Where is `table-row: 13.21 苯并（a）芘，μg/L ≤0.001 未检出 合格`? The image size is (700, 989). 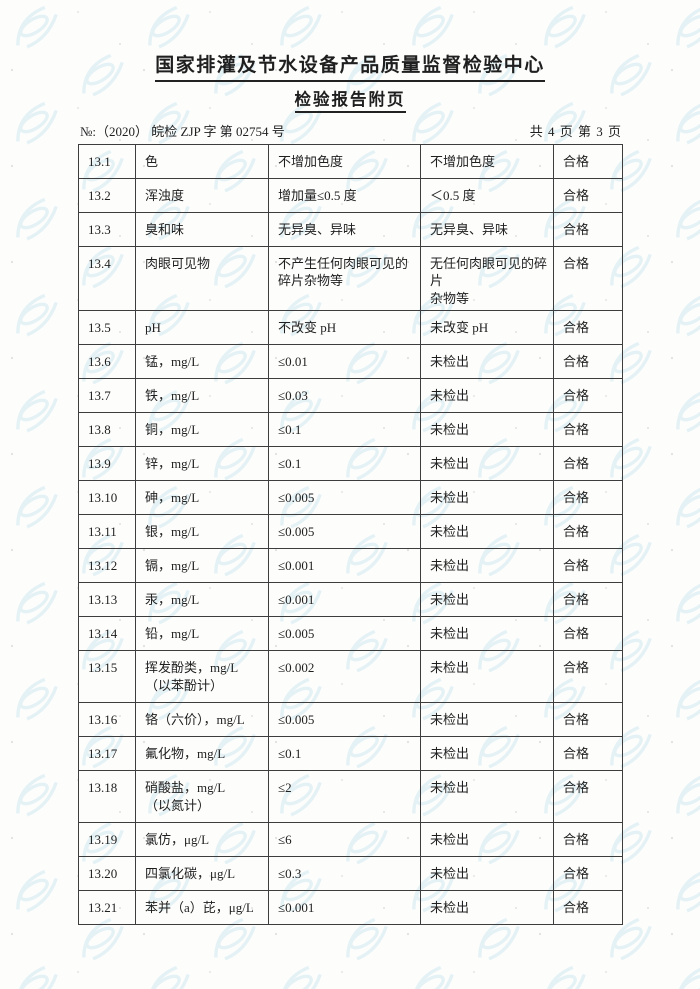 table-row: 13.21 苯并（a）芘，μg/L ≤0.001 未检出 合格 is located at coordinates (350, 908).